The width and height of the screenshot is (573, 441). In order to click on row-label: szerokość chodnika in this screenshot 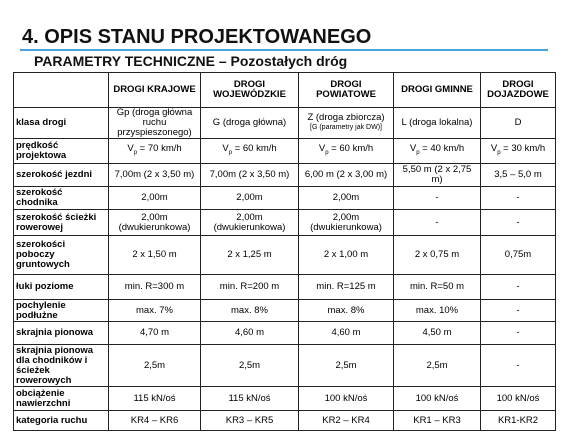, I will do `click(61, 198)`.